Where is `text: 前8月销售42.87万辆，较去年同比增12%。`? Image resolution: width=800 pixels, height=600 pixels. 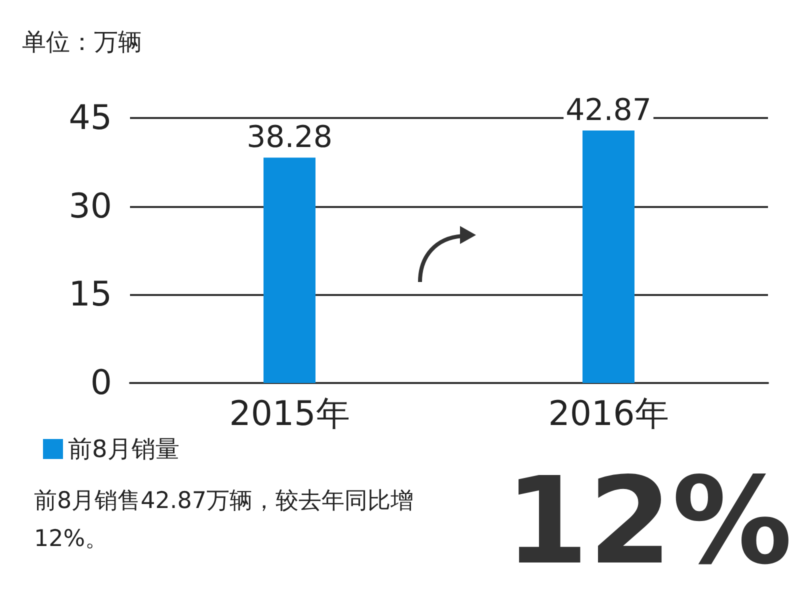
text: 前8月销售42.87万辆，较去年同比增12%。 is located at coordinates (224, 520).